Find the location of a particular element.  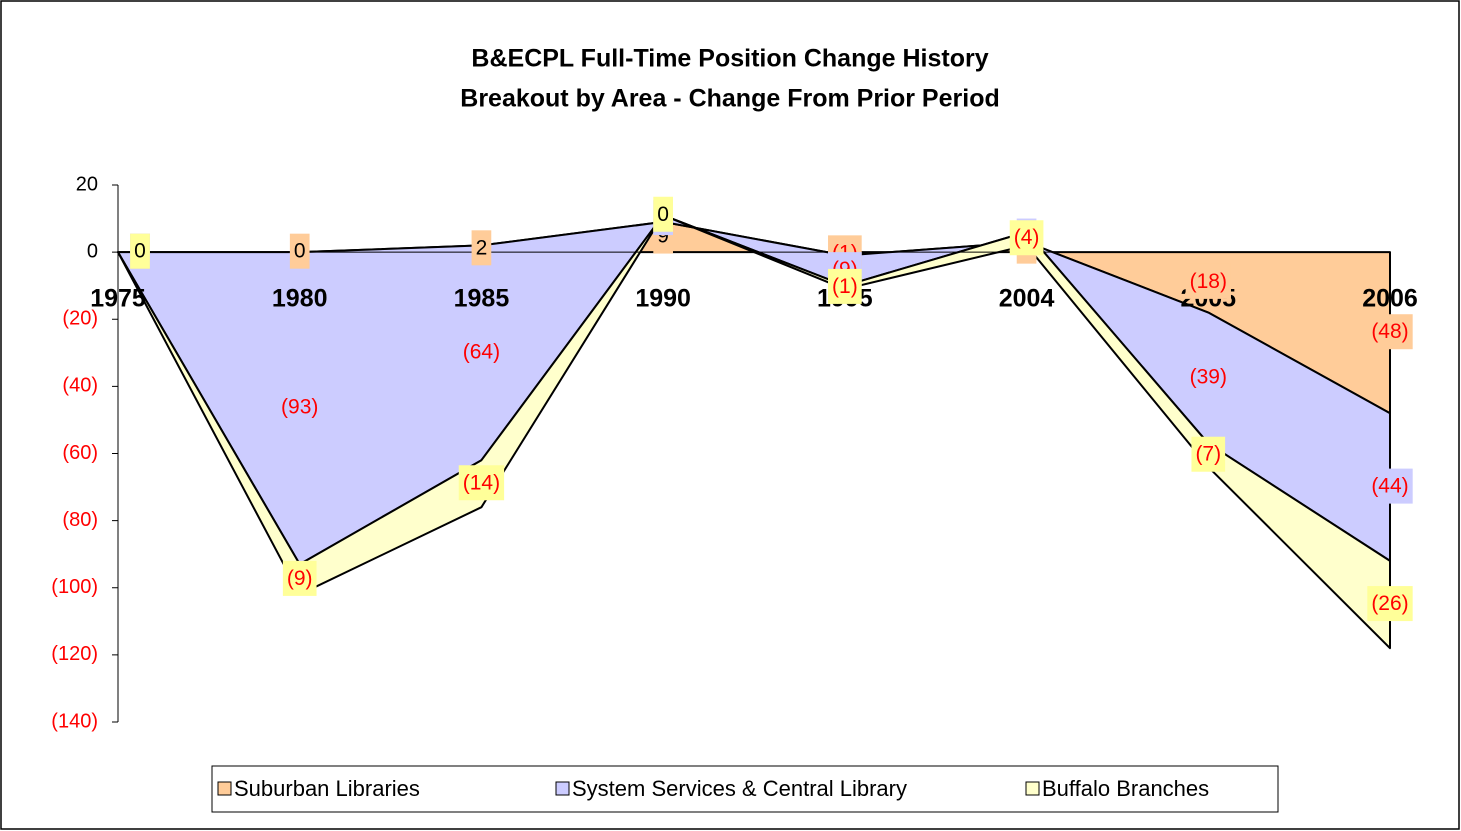

data-label-group: (7) is located at coordinates (1208, 454).